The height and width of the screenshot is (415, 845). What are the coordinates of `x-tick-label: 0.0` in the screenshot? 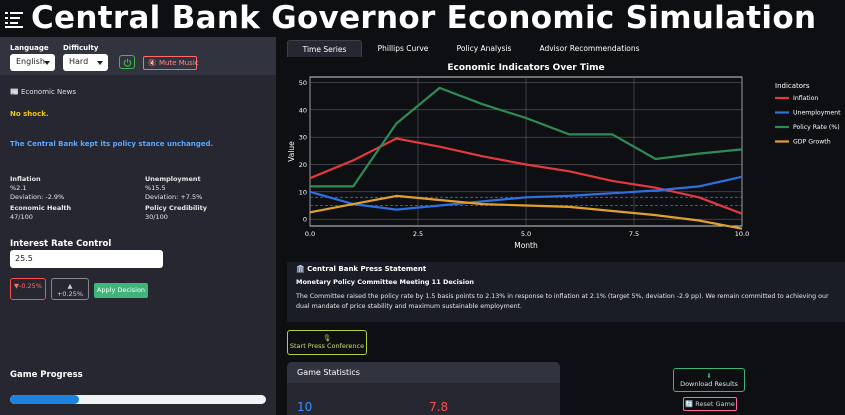 It's located at (310, 234).